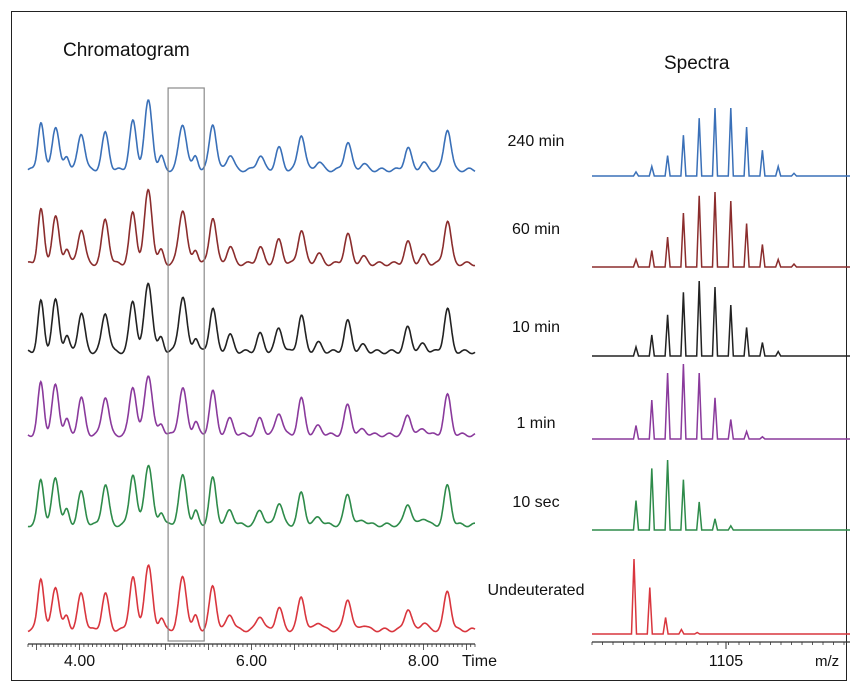 The image size is (859, 692). What do you see at coordinates (827, 661) in the screenshot?
I see `spectra-x-axis-label: m/z` at bounding box center [827, 661].